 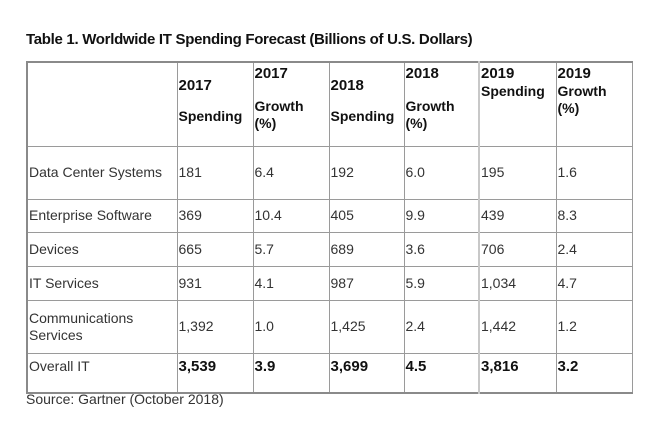 What do you see at coordinates (291, 326) in the screenshot?
I see `cell-2017-growth: 1.0` at bounding box center [291, 326].